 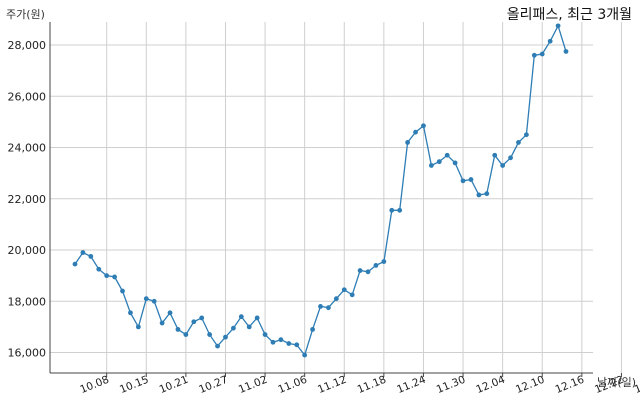 What do you see at coordinates (27, 148) in the screenshot?
I see `y-tick-label: 24,000` at bounding box center [27, 148].